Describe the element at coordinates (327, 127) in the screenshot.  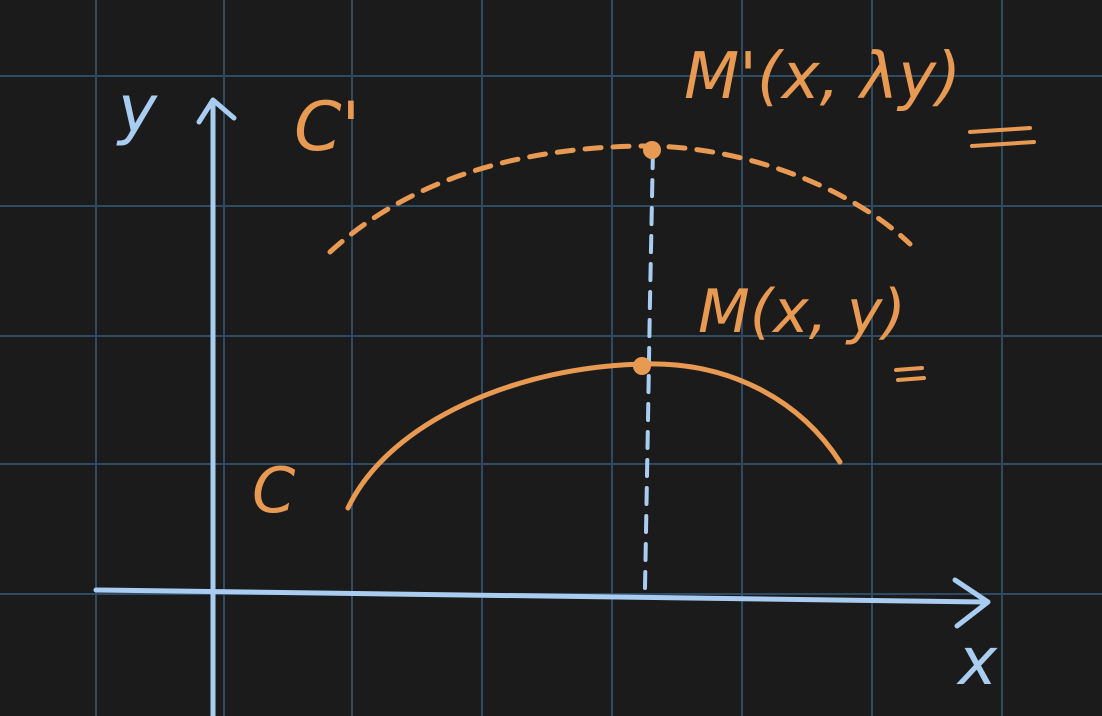
I see `curve-c-prime-label: C'` at that location.